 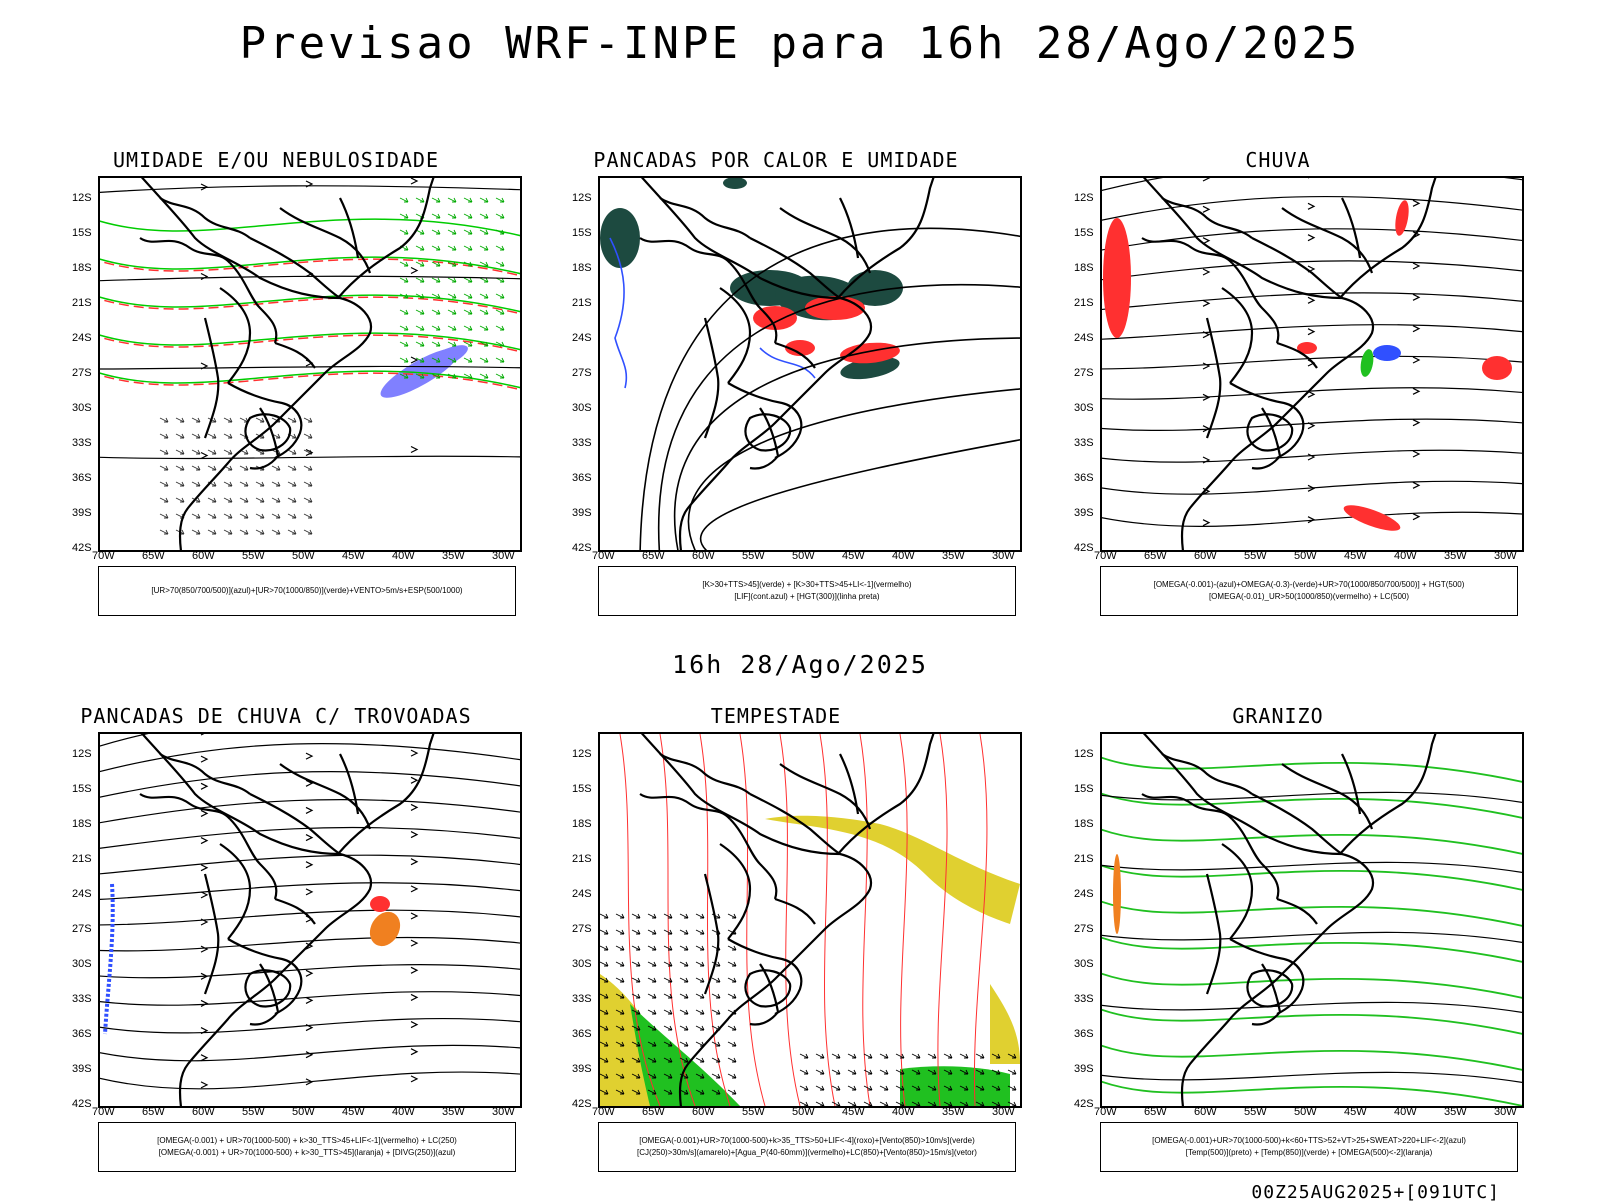 What do you see at coordinates (276, 716) in the screenshot?
I see `panel-title: PANCADAS DE CHUVA C/ TROVOADAS` at bounding box center [276, 716].